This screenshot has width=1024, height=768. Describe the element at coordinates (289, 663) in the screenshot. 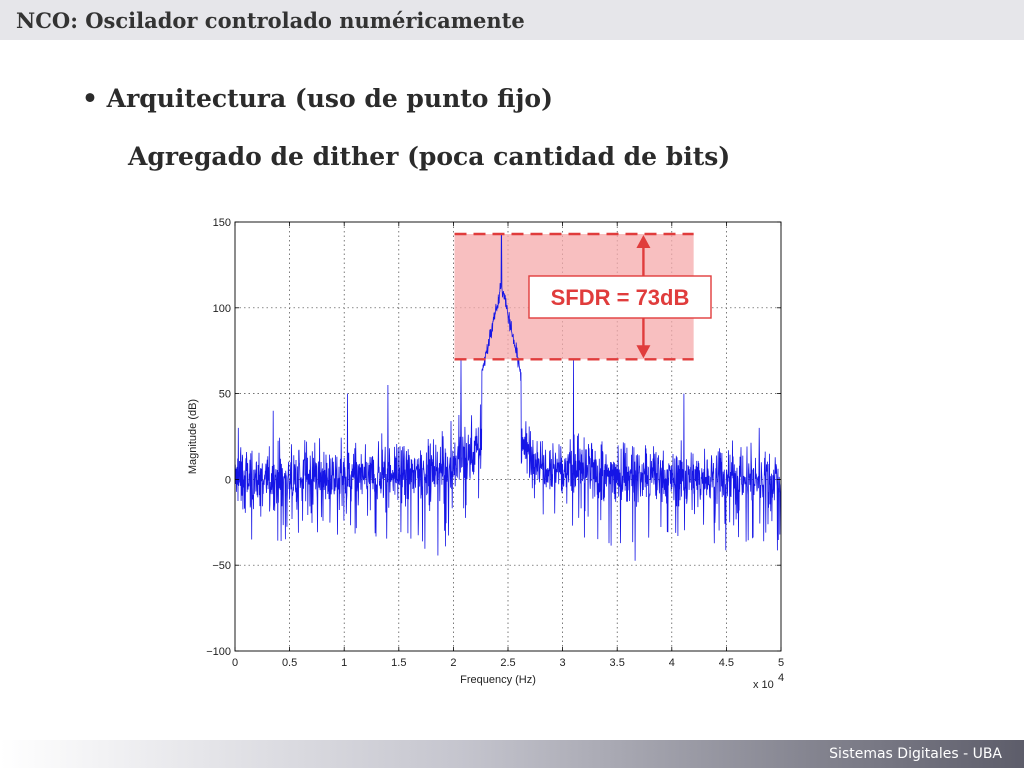

I see `x-tick-label: 0.5` at that location.